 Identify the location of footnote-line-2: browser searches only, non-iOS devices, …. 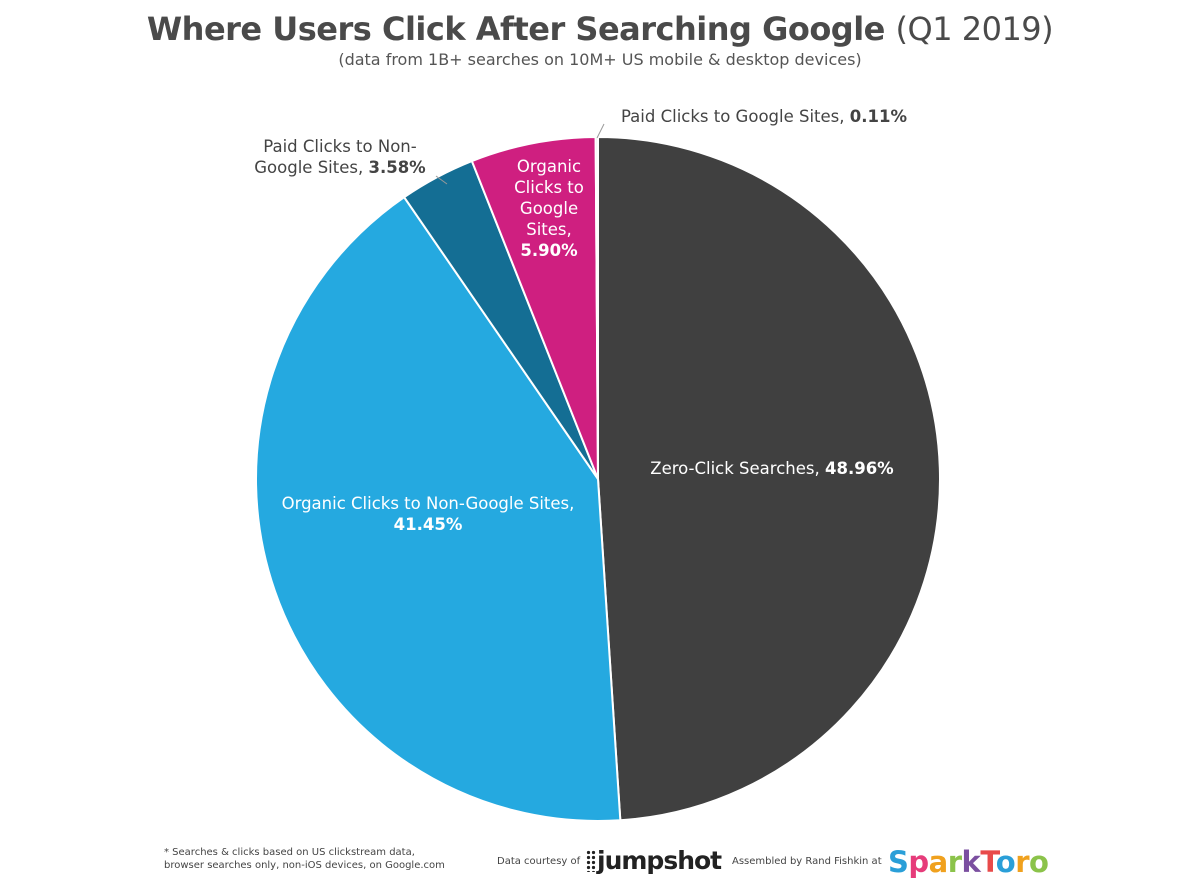
(304, 865).